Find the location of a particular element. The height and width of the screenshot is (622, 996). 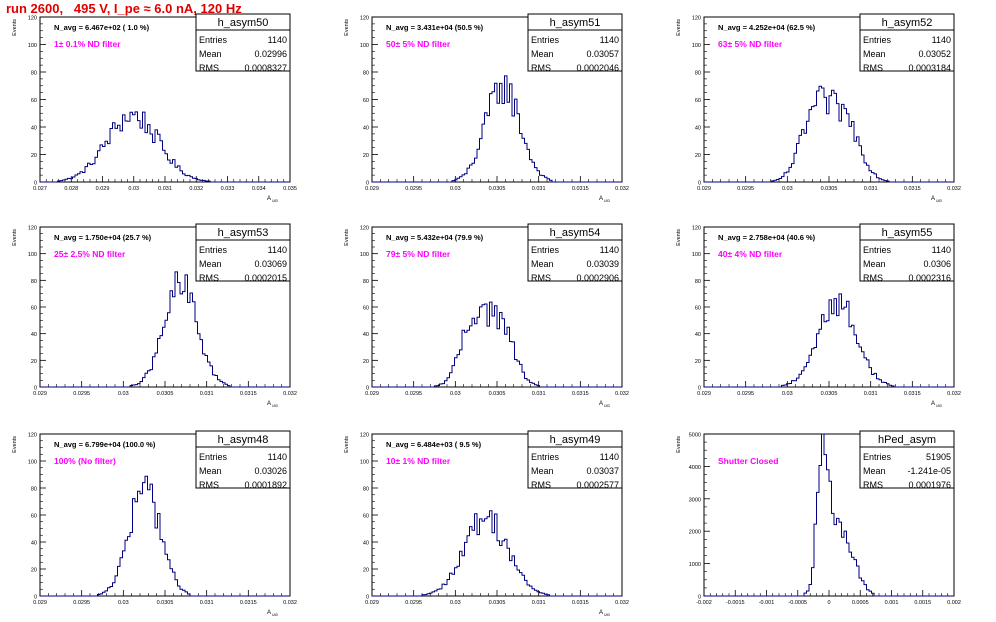

stats-value: 0.0001976 is located at coordinates (929, 485).